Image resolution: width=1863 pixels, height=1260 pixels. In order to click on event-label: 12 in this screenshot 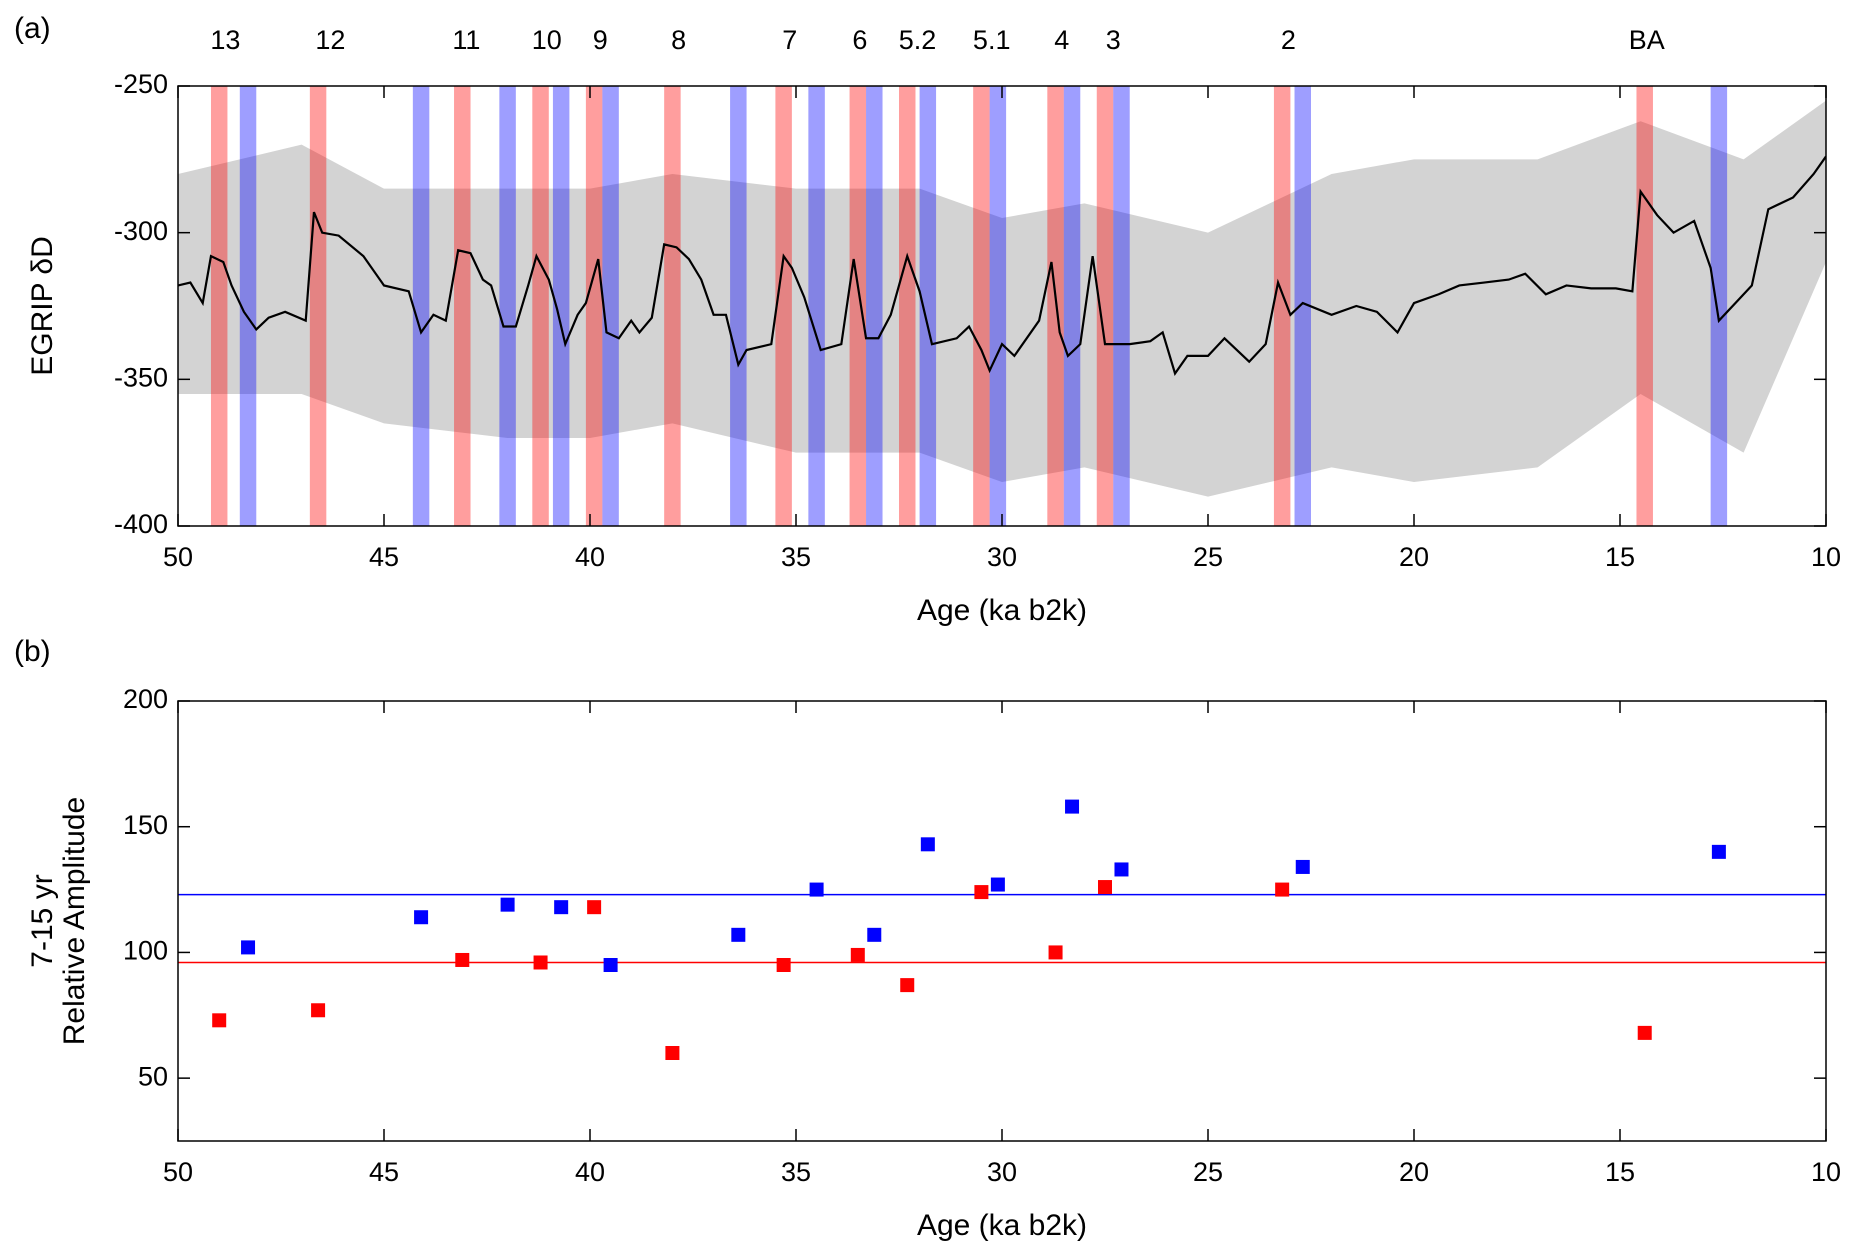, I will do `click(330, 40)`.